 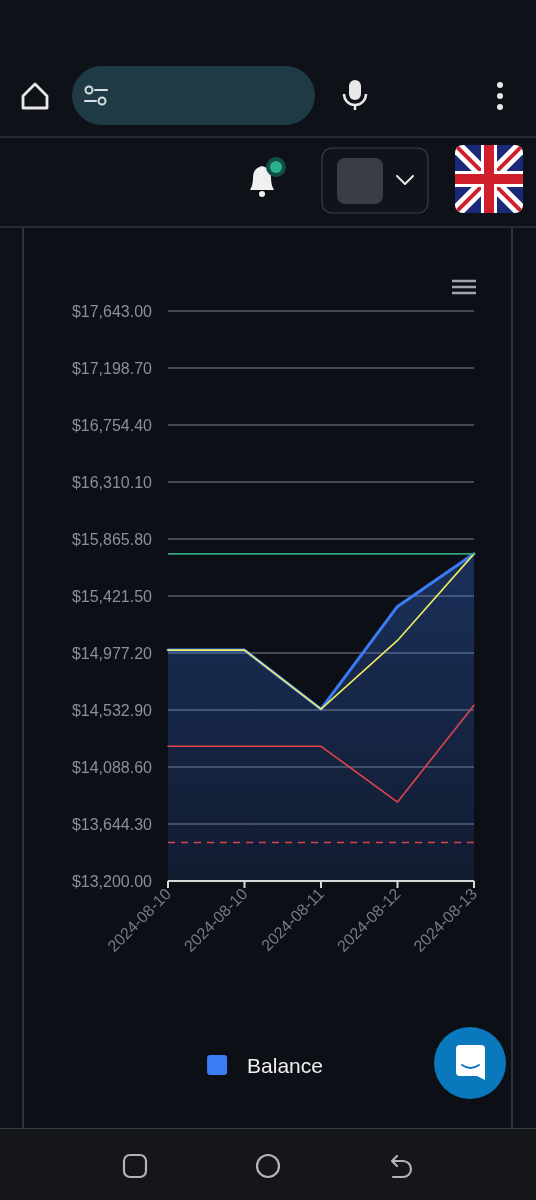 I want to click on y-tick-label: $17,643.00, so click(x=112, y=311).